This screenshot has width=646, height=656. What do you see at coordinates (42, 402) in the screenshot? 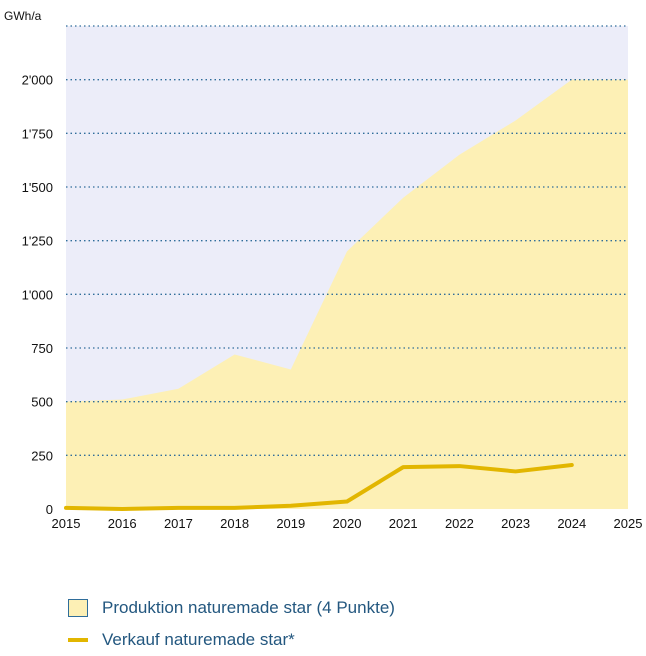
I see `y-tick-label: 500` at bounding box center [42, 402].